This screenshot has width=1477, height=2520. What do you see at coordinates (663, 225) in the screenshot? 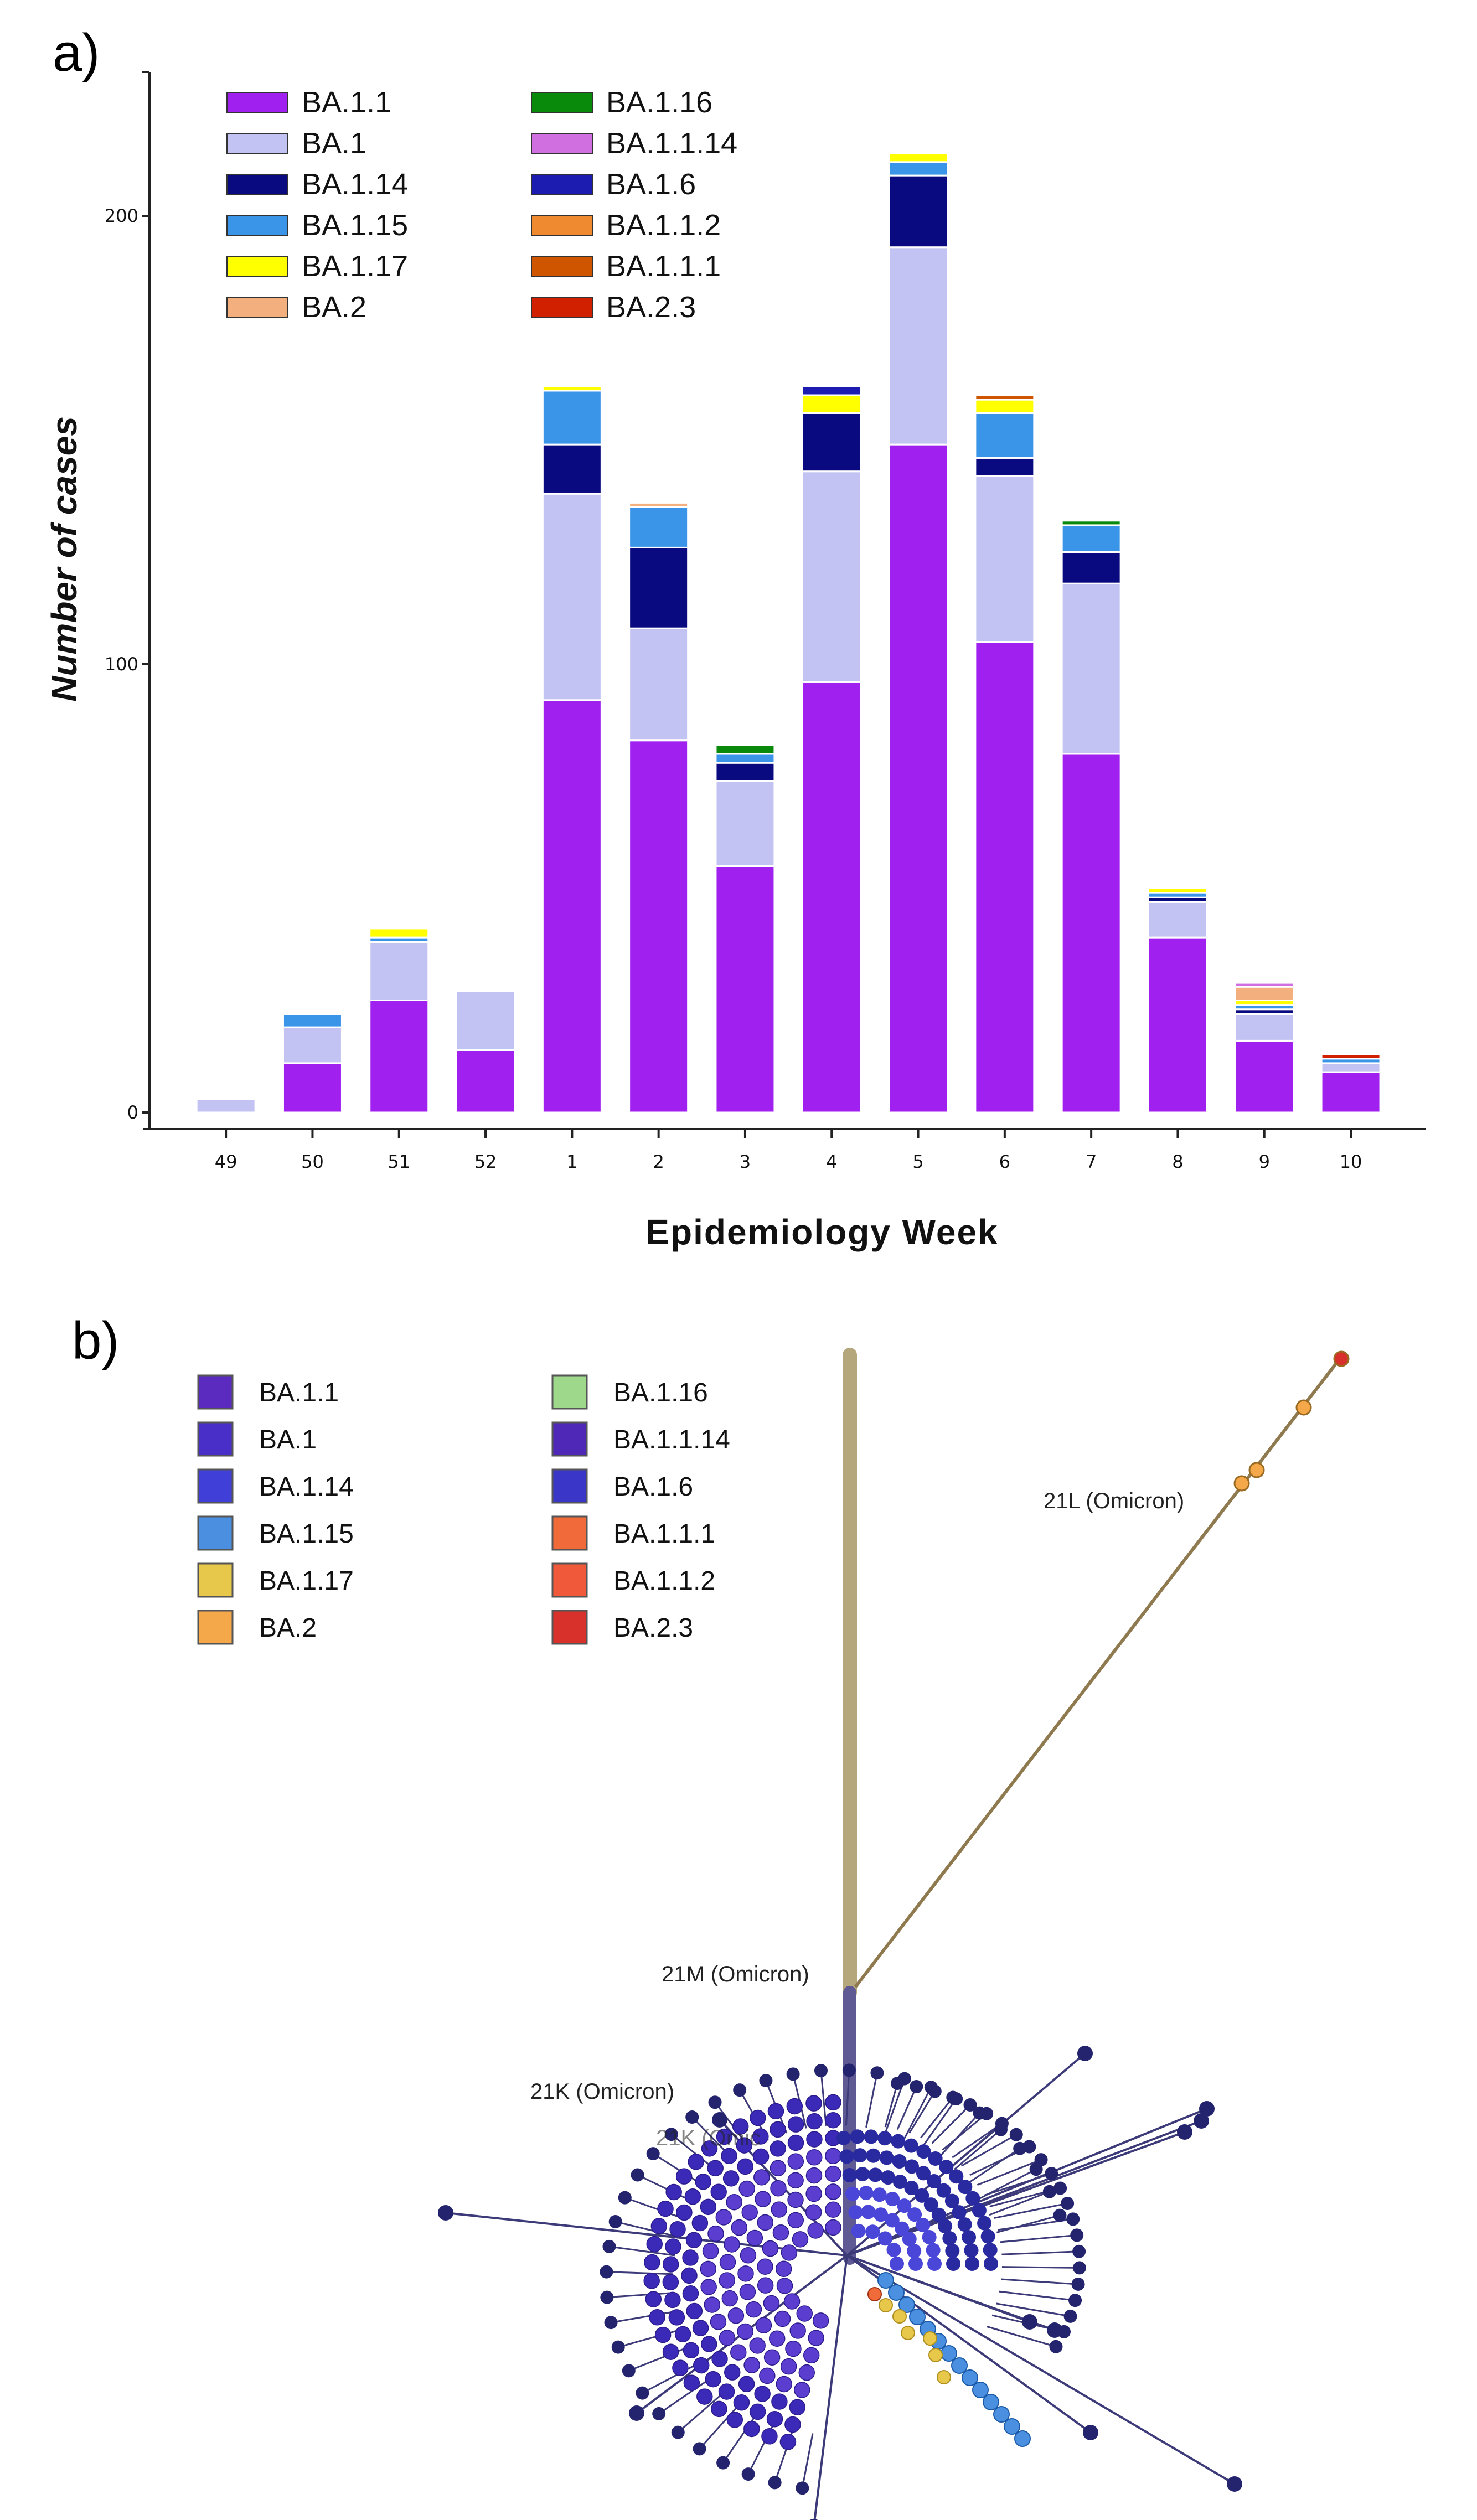
I see `legend-label: BA.1.1.2` at bounding box center [663, 225].